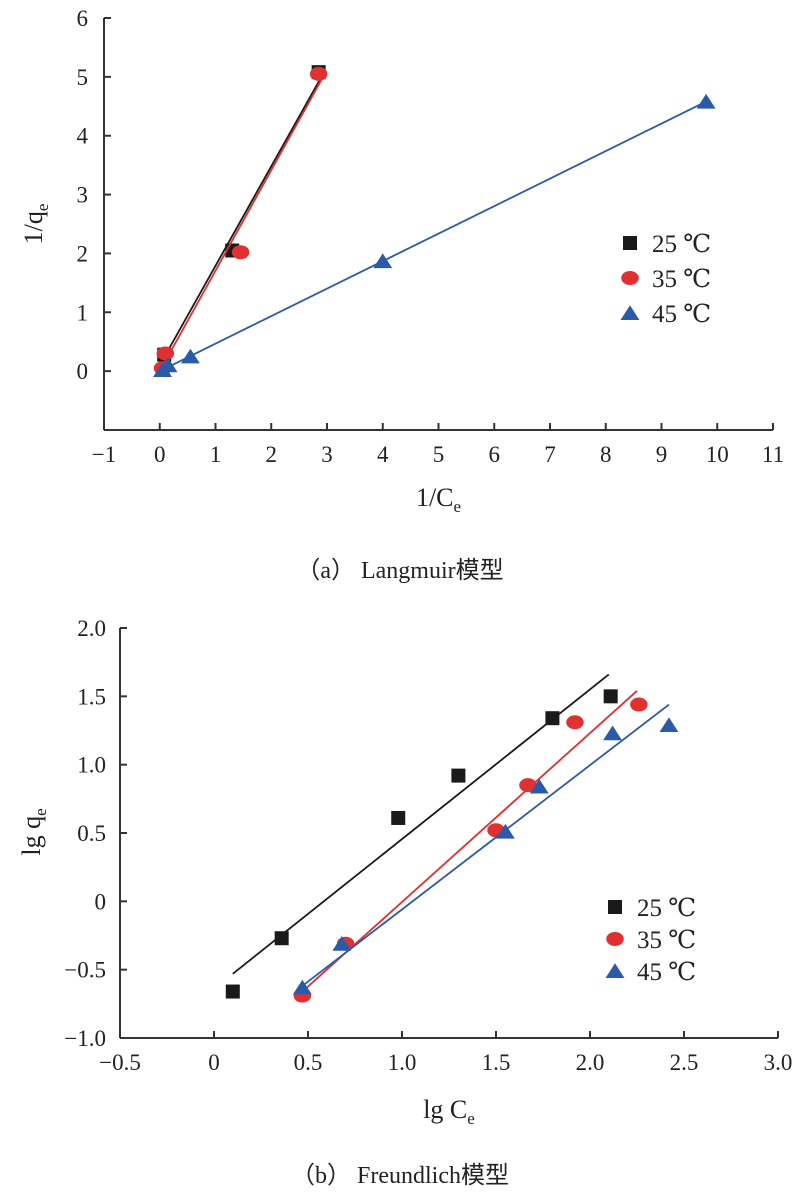  I want to click on chart-caption: （a） Langmuir模型, so click(399, 570).